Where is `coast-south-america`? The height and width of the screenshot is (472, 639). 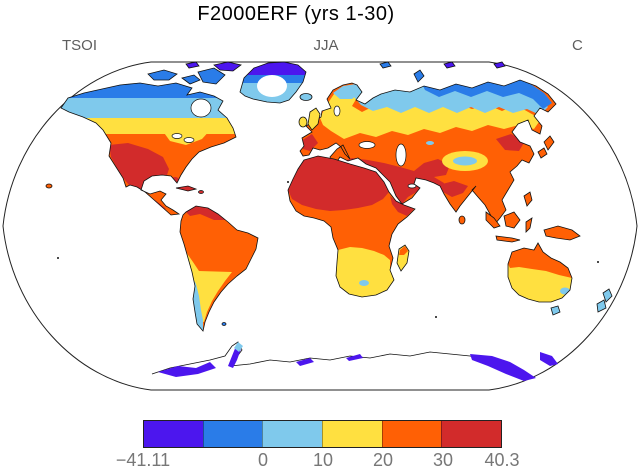
coast-south-america is located at coordinates (219, 268).